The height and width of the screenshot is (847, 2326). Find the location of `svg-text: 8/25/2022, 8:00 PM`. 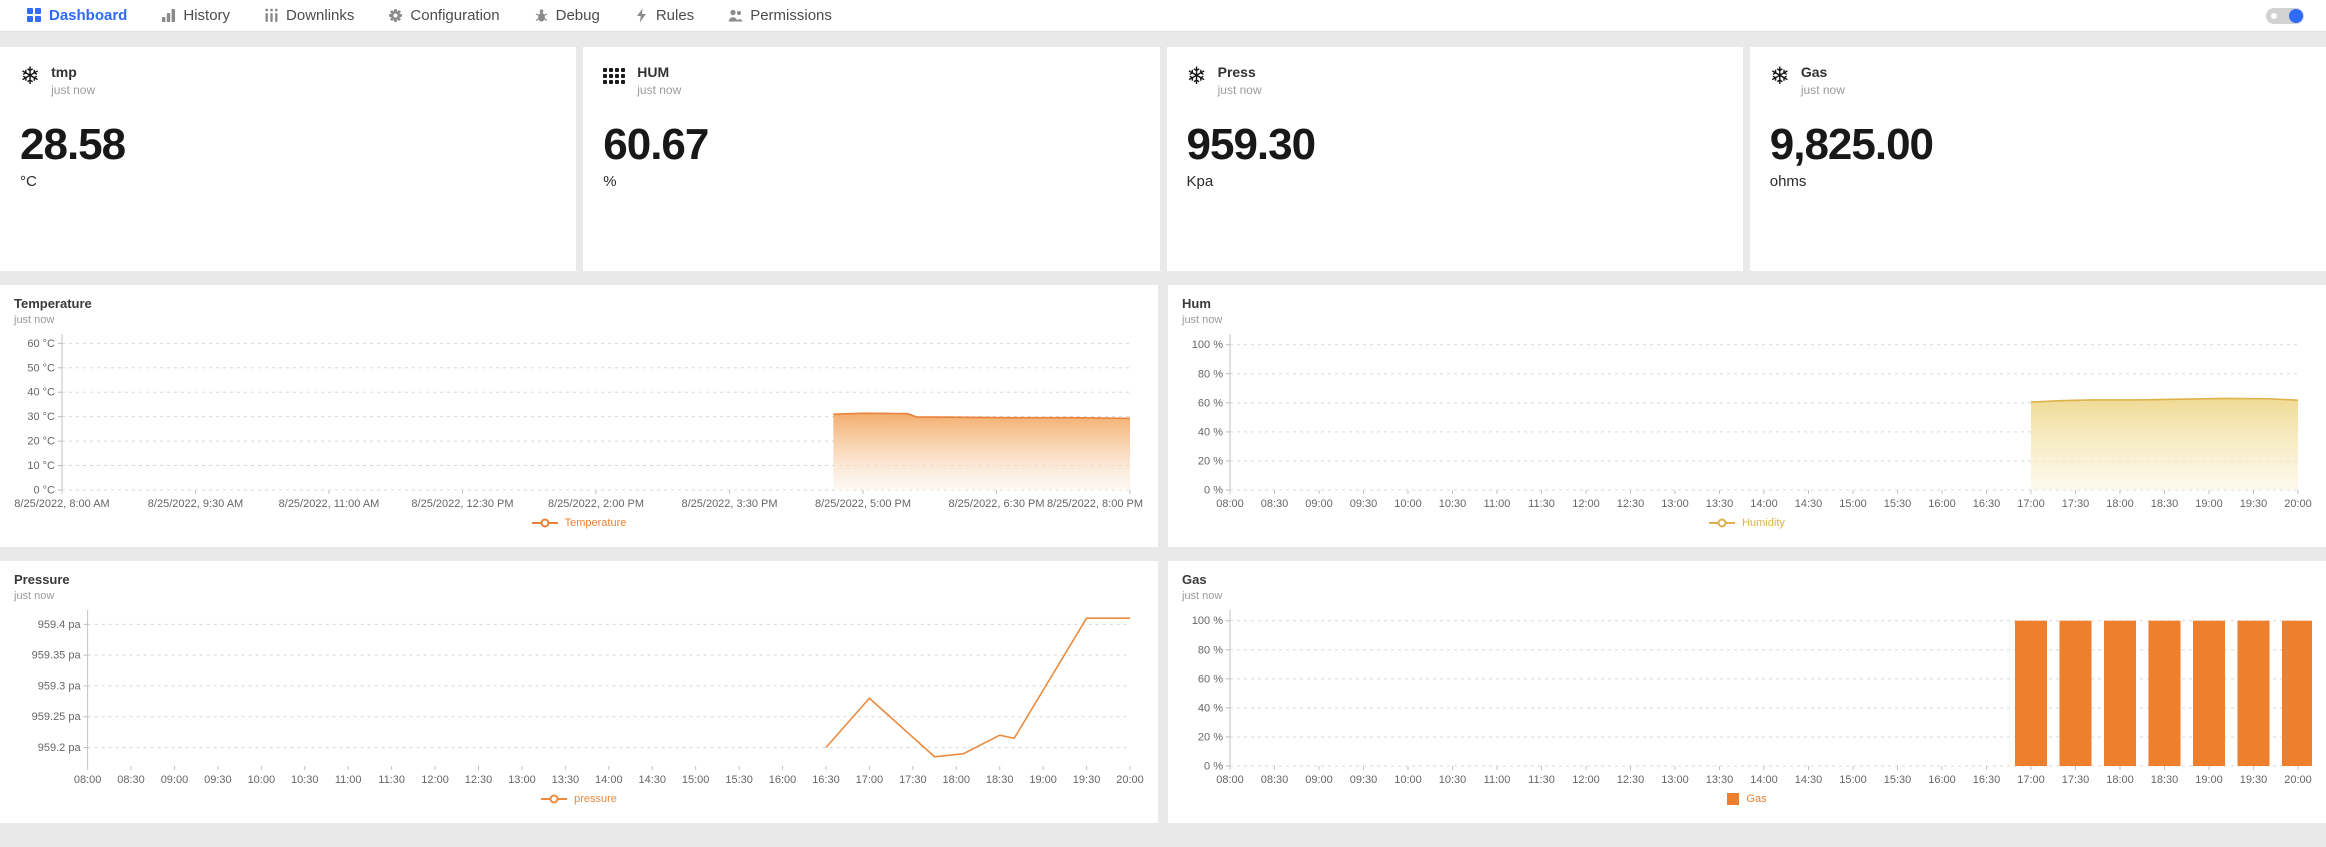

svg-text: 8/25/2022, 8:00 PM is located at coordinates (1095, 504).